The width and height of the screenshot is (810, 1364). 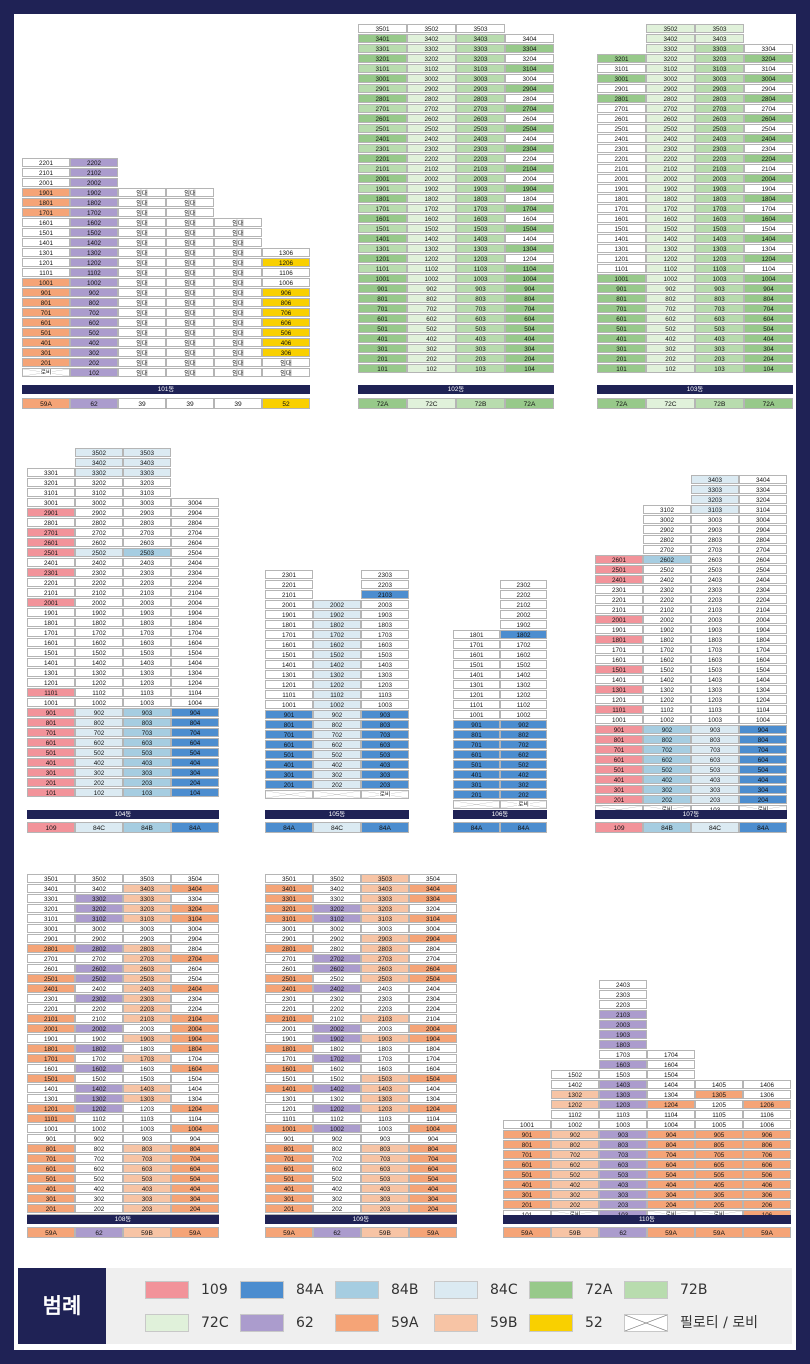 I want to click on unit-cell: 203, so click(x=715, y=799).